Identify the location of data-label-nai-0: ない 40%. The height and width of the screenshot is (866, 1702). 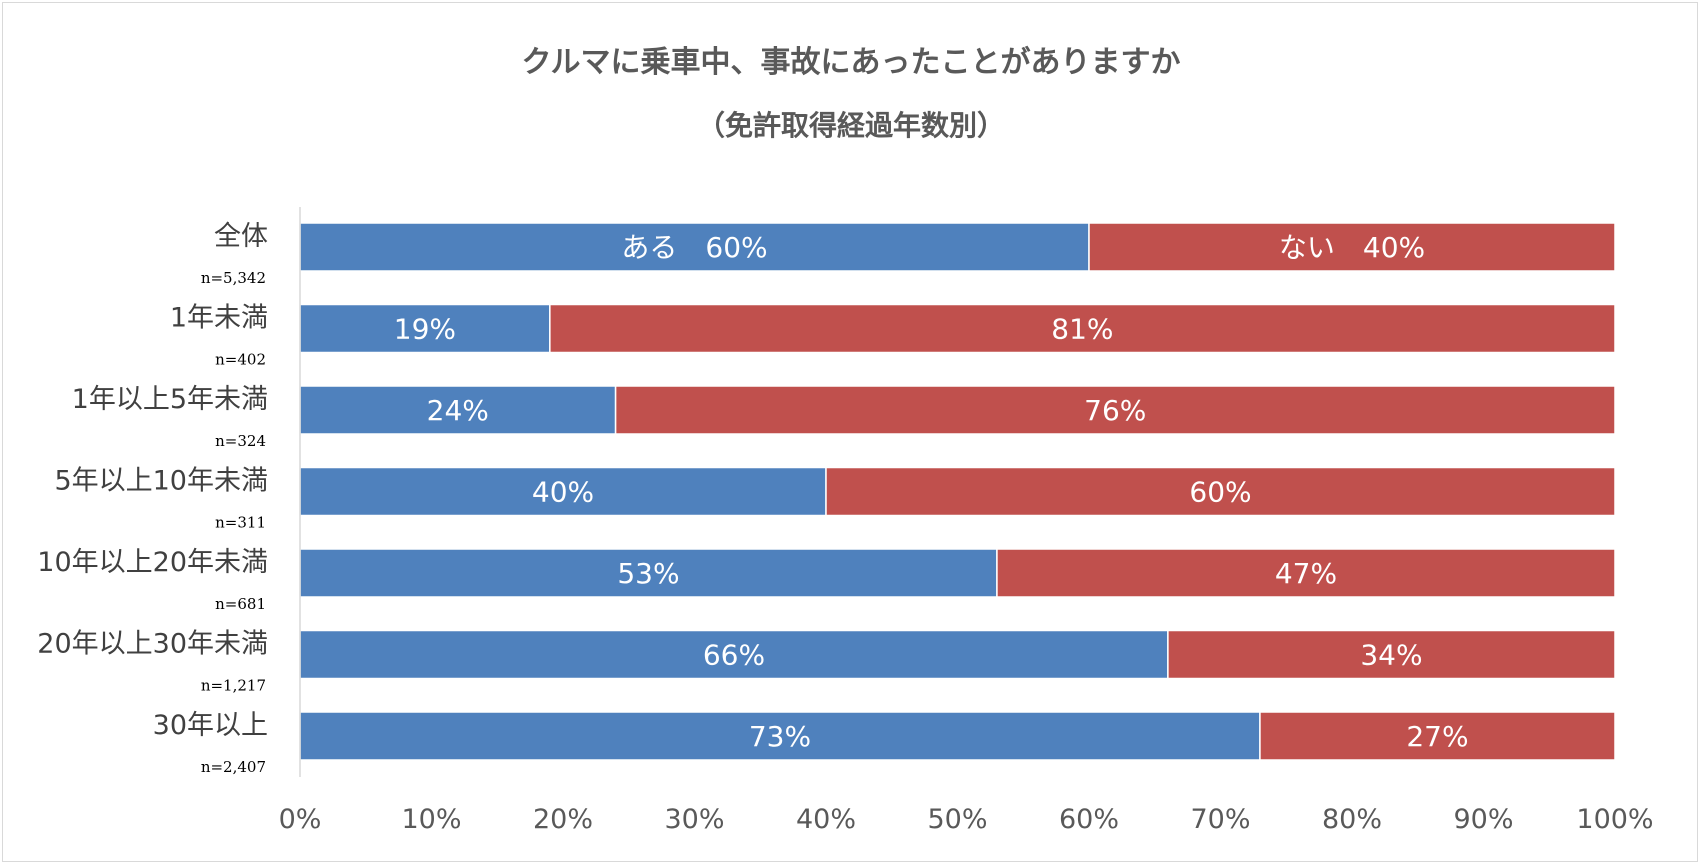
(1352, 247).